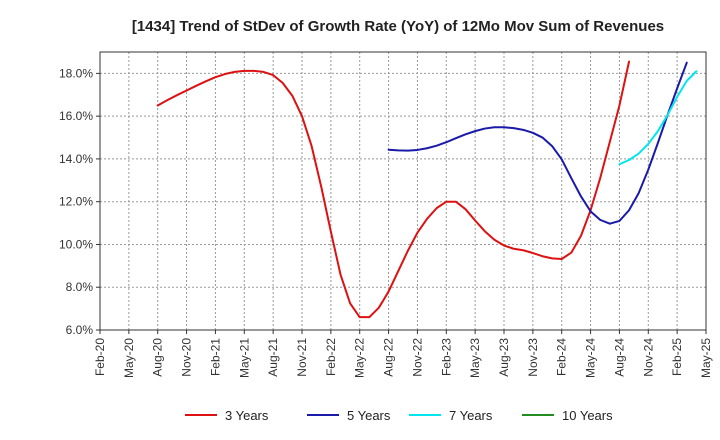  What do you see at coordinates (648, 357) in the screenshot?
I see `x-tick-label: Nov-24` at bounding box center [648, 357].